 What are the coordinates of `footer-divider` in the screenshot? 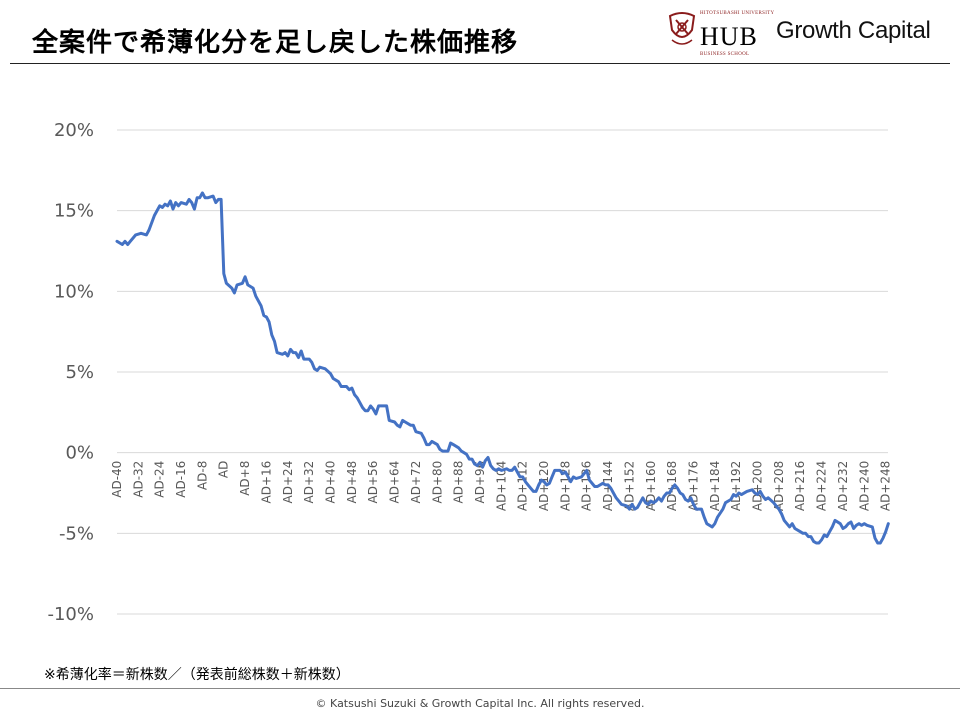 It's located at (480, 688).